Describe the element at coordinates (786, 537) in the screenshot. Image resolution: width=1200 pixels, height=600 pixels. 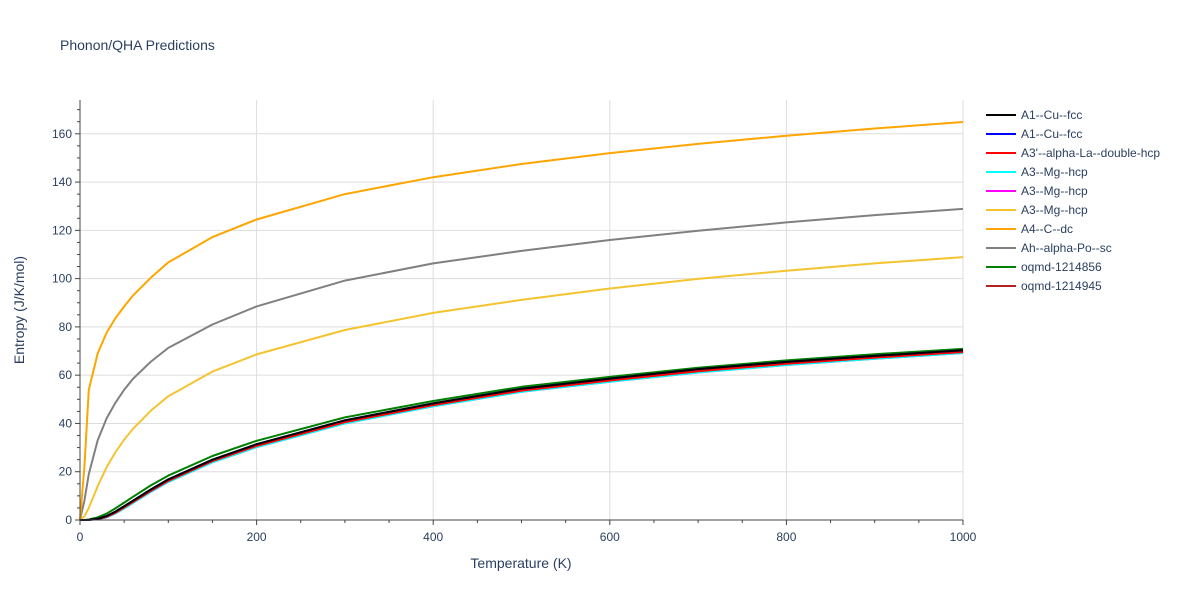
I see `x-tick-label: 800` at that location.